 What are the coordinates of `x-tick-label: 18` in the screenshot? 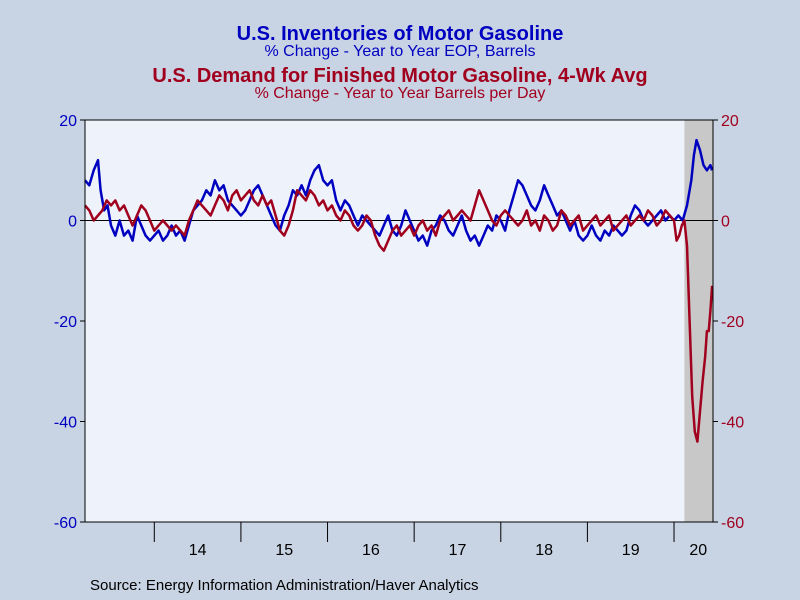 It's located at (544, 550).